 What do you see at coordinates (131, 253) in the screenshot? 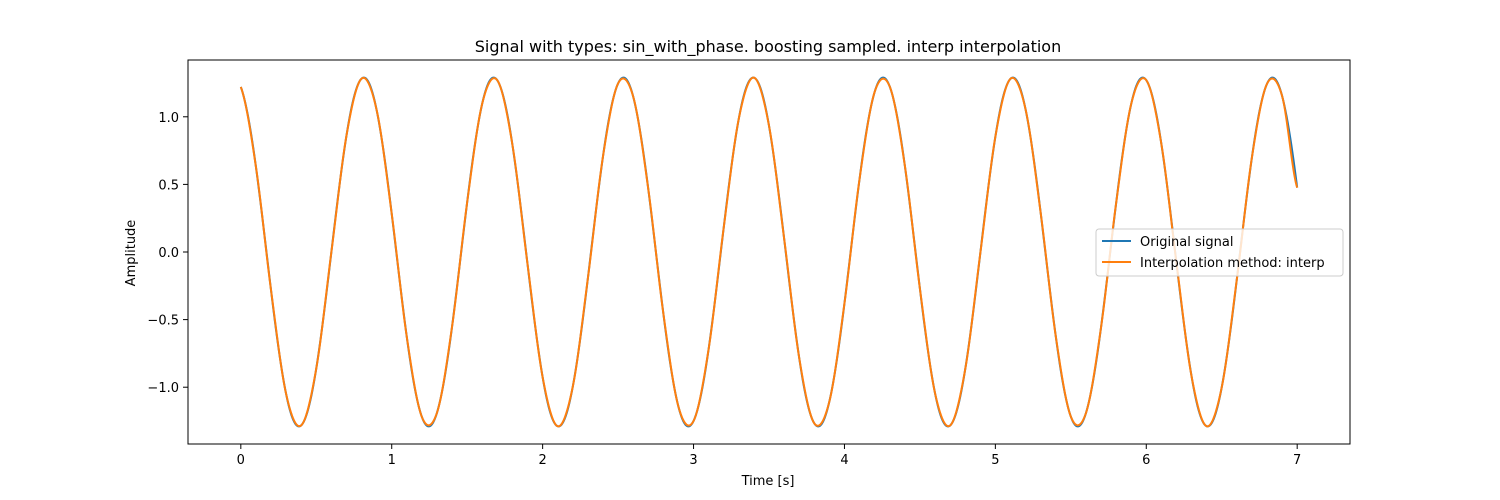
I see `y-axis-label: Amplitude` at bounding box center [131, 253].